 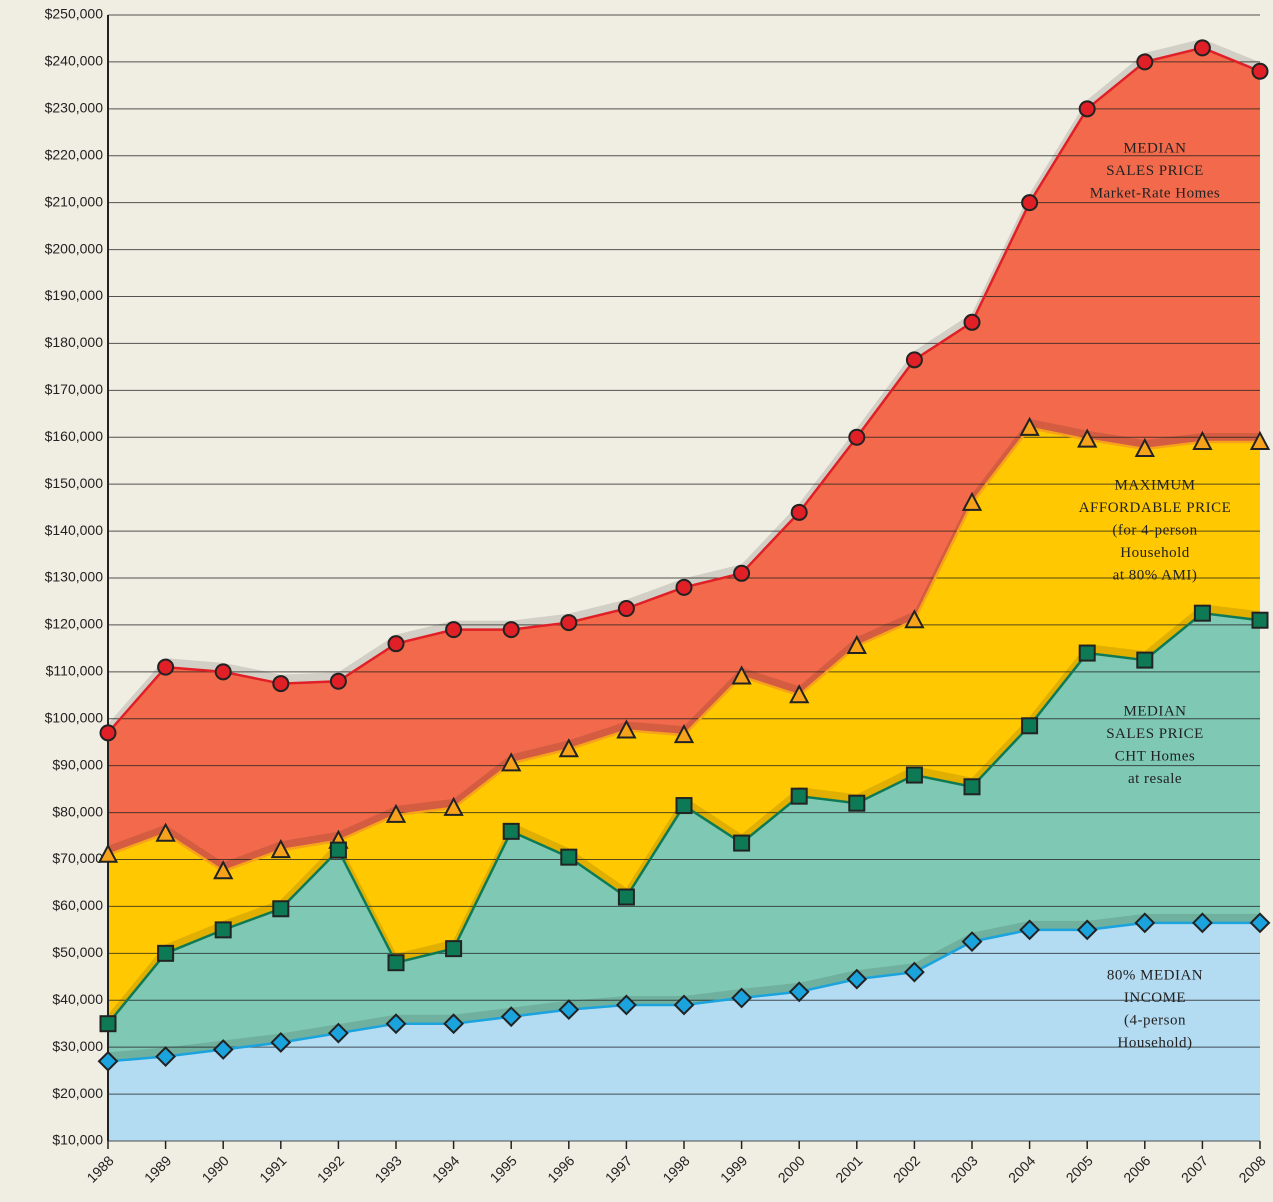 I want to click on annotation: at 80% AMI), so click(x=1155, y=575).